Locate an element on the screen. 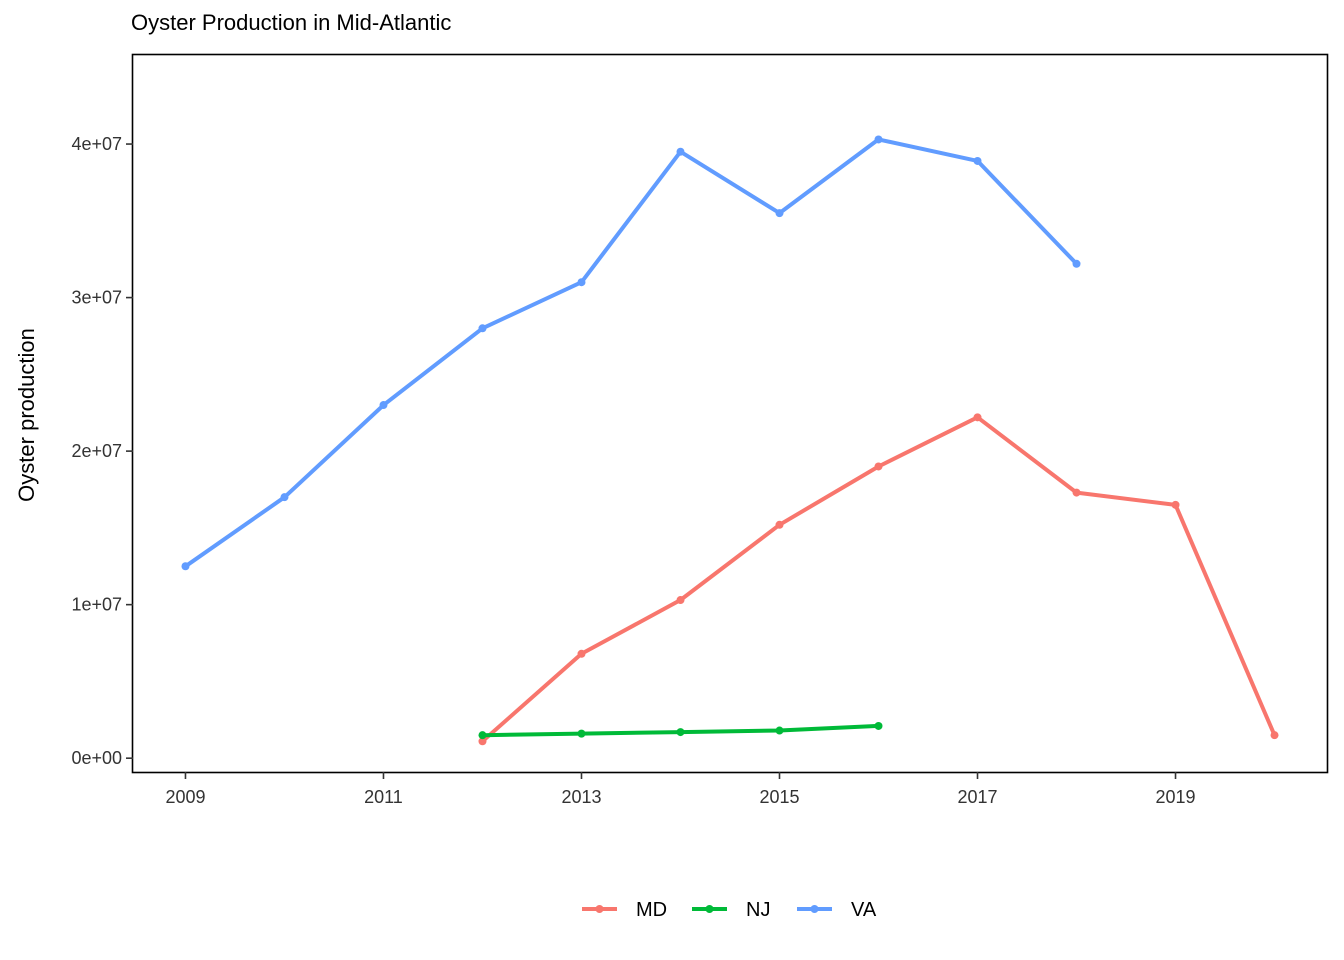 Image resolution: width=1344 pixels, height=960 pixels. data-point-nj-2013 is located at coordinates (581, 733).